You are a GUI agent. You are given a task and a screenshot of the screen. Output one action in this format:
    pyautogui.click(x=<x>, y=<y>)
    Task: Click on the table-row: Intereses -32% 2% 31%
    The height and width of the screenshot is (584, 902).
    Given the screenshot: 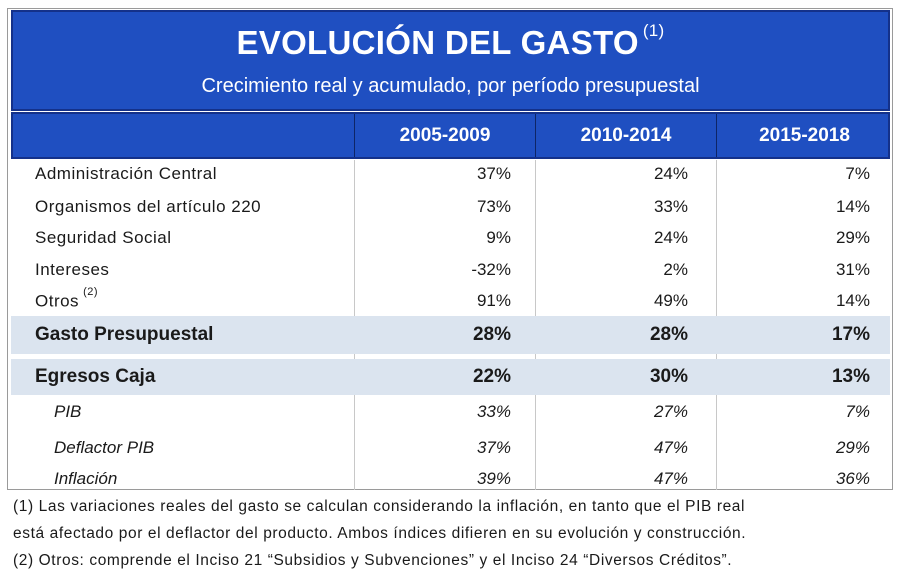 What is the action you would take?
    pyautogui.click(x=450, y=274)
    